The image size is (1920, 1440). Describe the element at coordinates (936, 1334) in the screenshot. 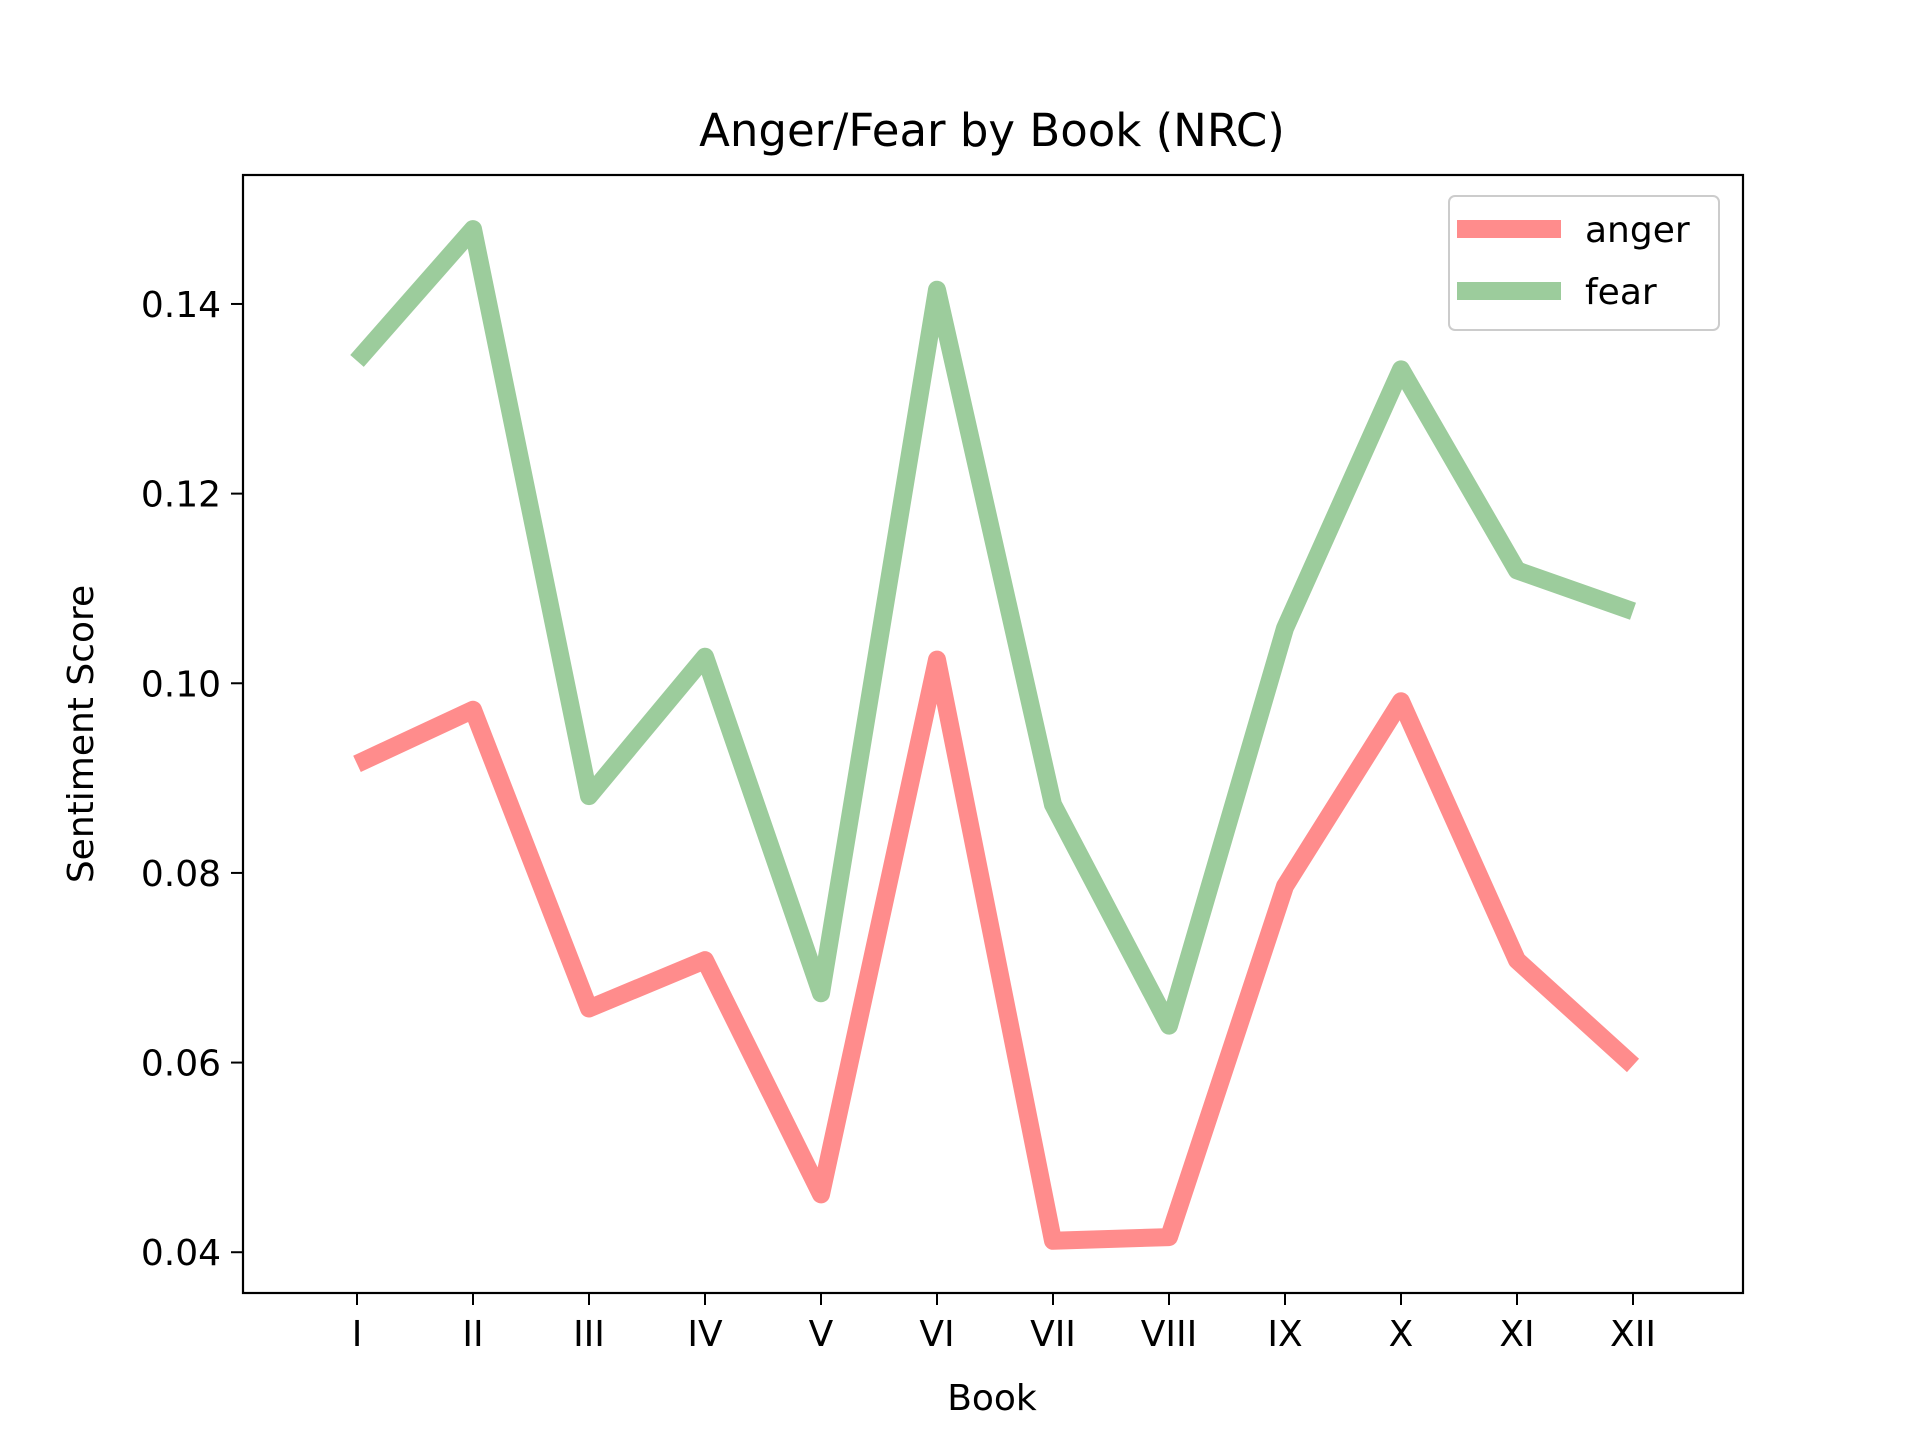

I see `x-tick-label: VI` at that location.